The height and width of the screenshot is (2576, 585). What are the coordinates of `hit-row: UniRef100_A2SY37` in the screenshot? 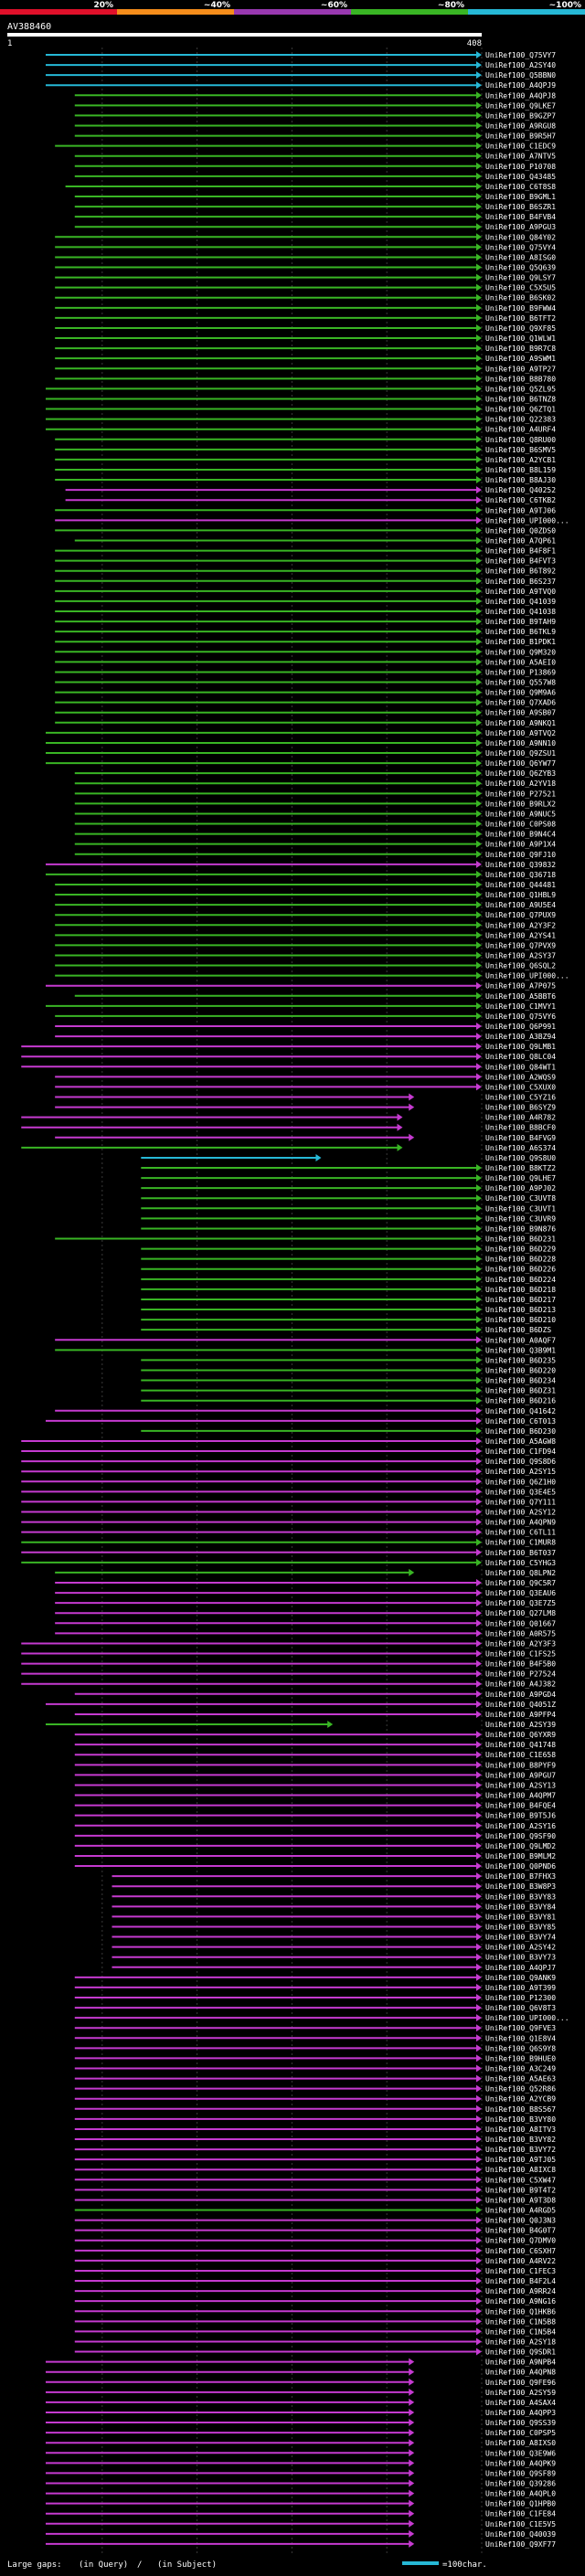 It's located at (305, 955).